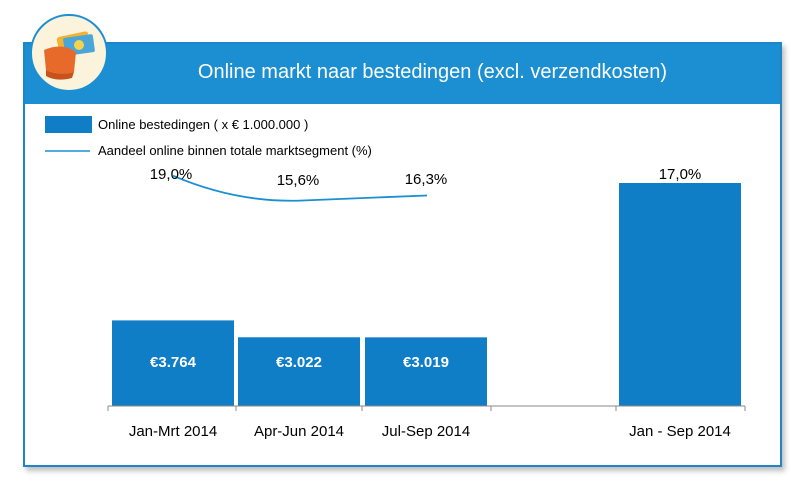 This screenshot has height=500, width=810. I want to click on line-data-label: 15,6%, so click(298, 180).